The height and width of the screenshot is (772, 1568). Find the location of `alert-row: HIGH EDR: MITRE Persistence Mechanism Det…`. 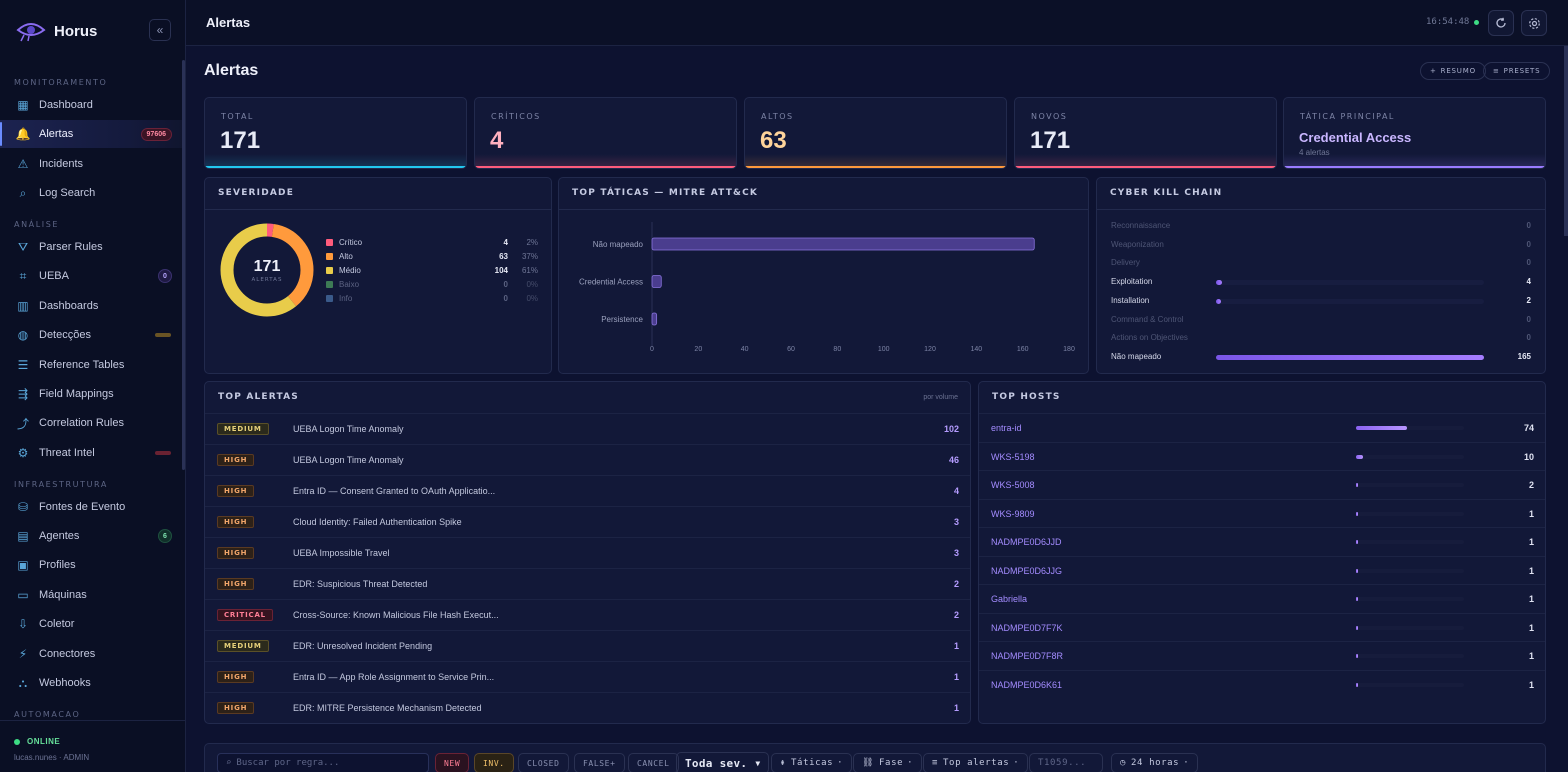

alert-row: HIGH EDR: MITRE Persistence Mechanism Det… is located at coordinates (587, 707).